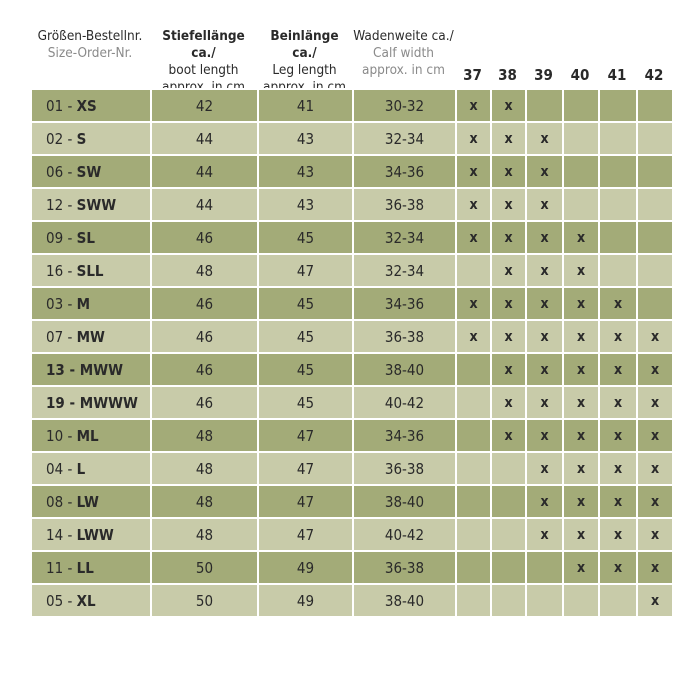  I want to click on order-code: 12 -, so click(61, 204).